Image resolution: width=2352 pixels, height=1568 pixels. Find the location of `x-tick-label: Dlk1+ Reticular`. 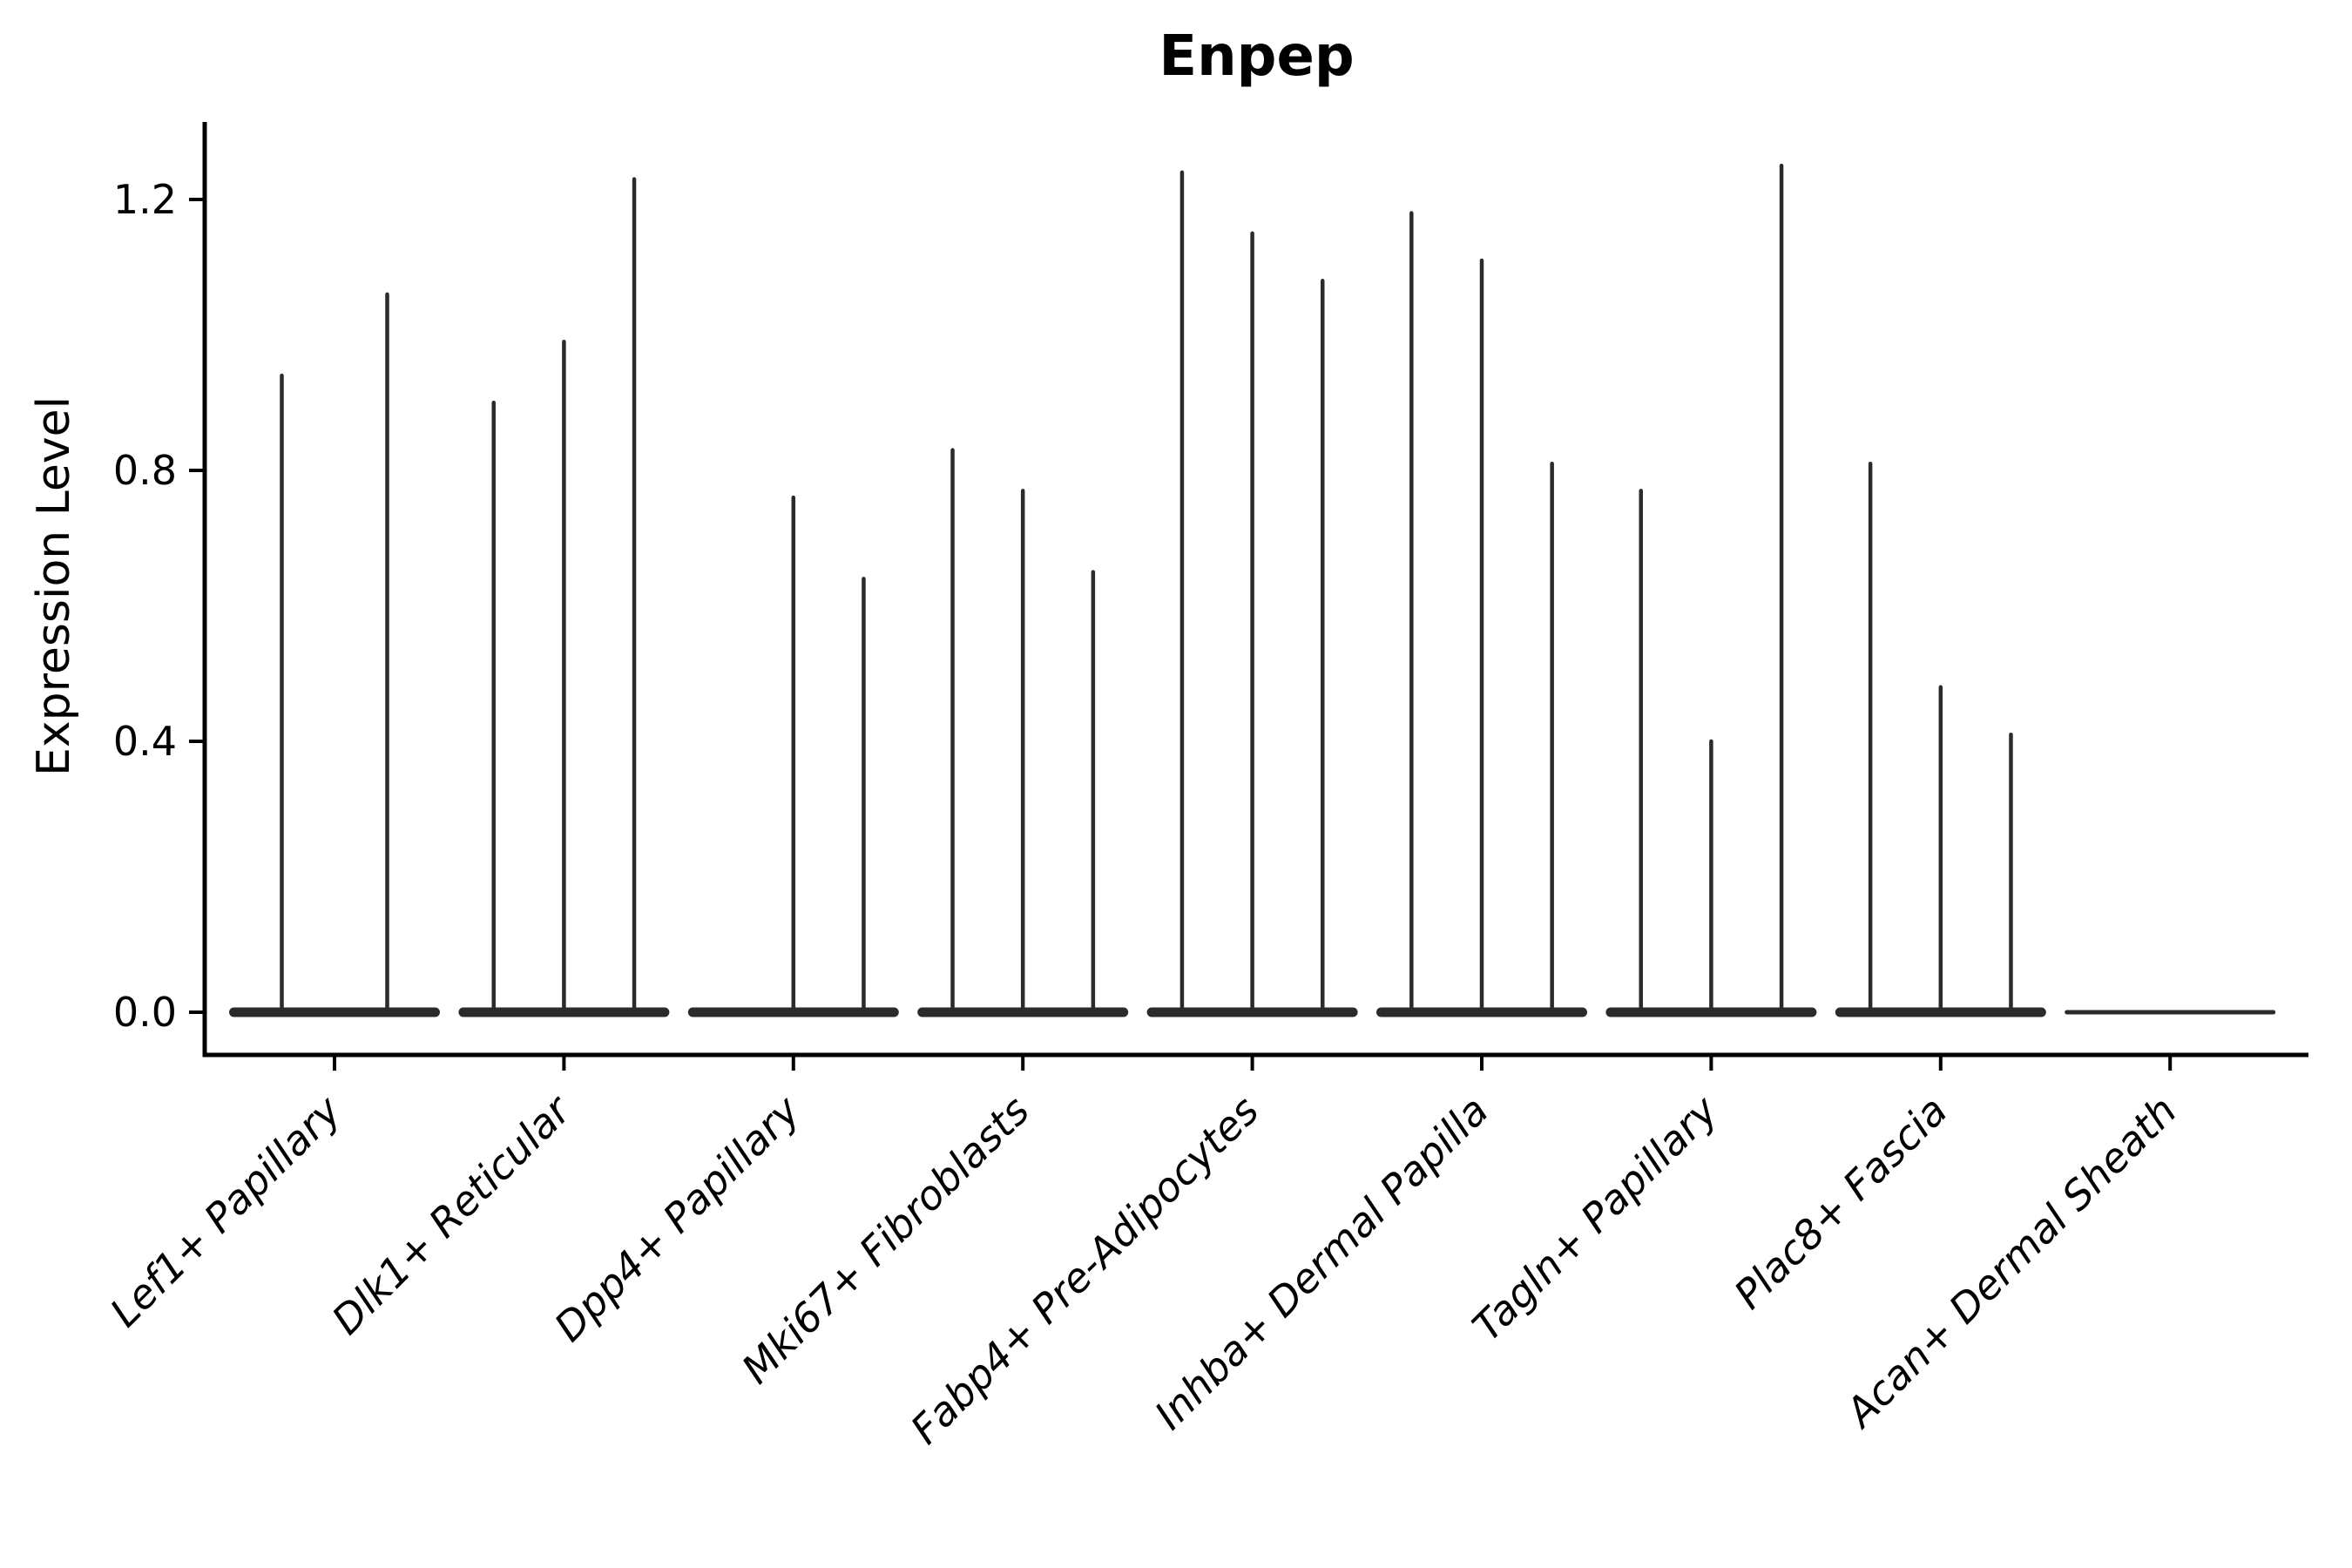

x-tick-label: Dlk1+ Reticular is located at coordinates (452, 1214).